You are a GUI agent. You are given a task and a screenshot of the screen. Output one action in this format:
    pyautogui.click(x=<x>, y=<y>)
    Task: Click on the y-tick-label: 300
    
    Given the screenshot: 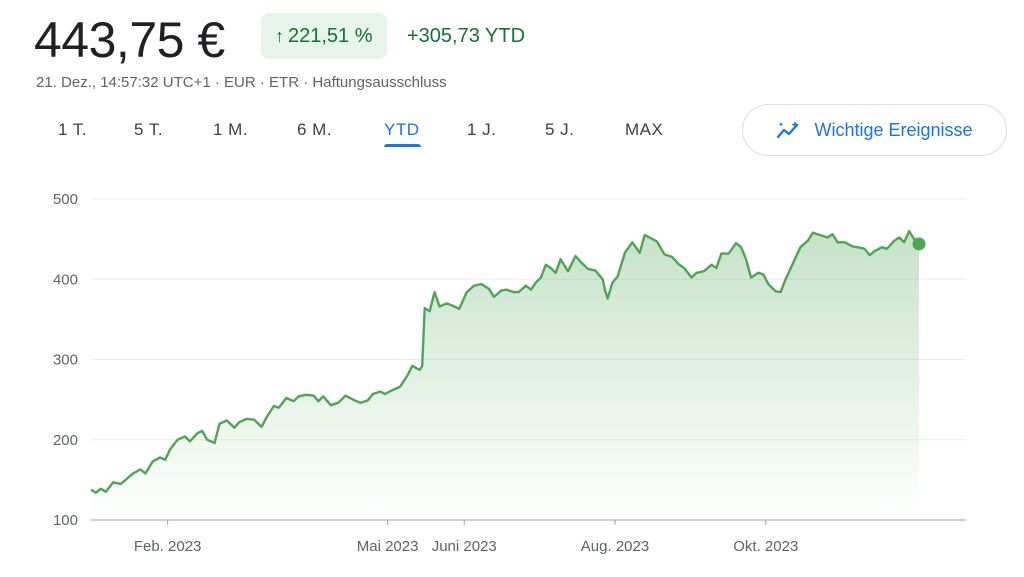 What is the action you would take?
    pyautogui.click(x=65, y=360)
    